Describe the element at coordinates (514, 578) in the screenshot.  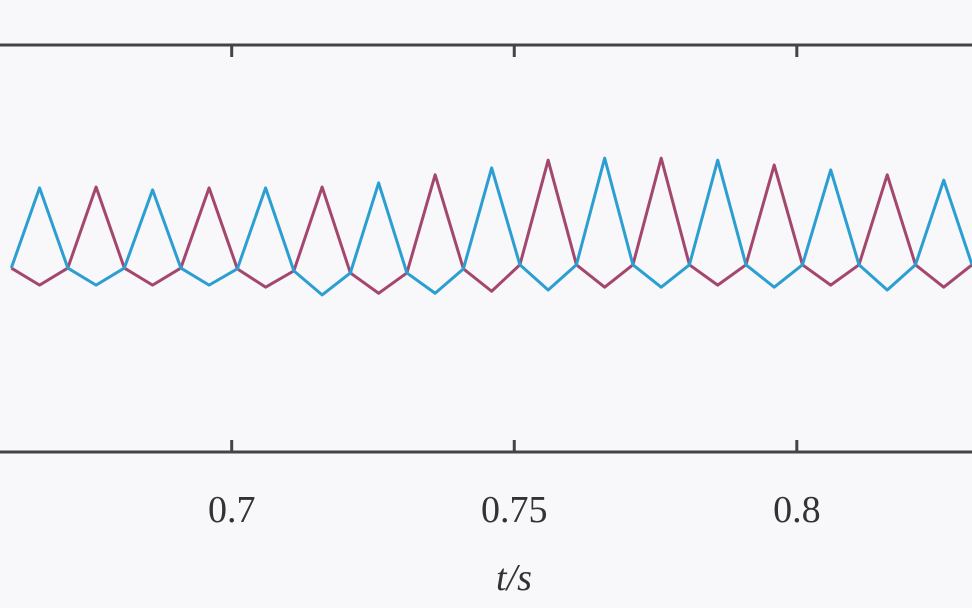
I see `x-axis-label: t/s` at that location.